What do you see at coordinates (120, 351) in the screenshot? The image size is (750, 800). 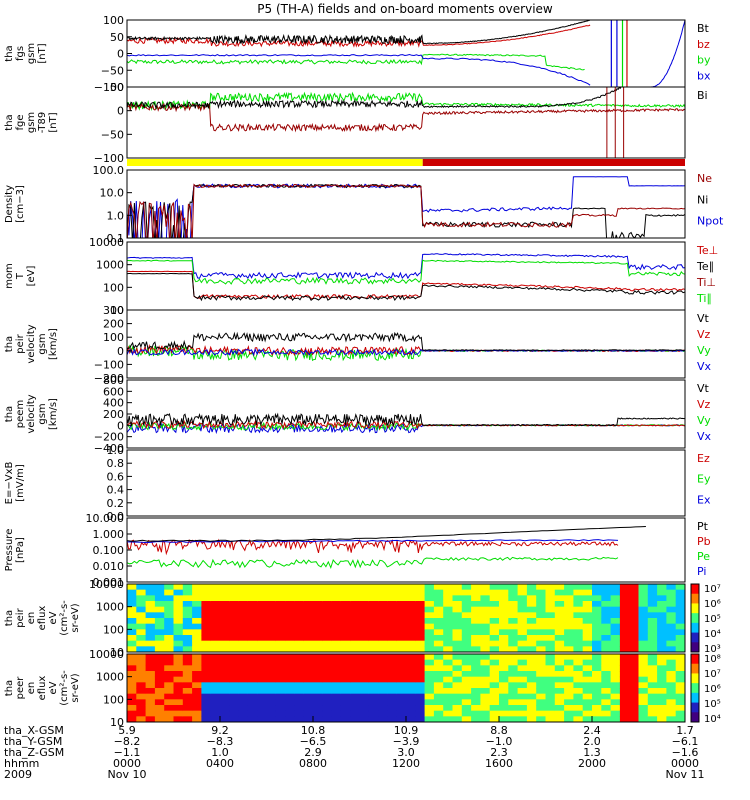 I see `y-tick-label: 0` at bounding box center [120, 351].